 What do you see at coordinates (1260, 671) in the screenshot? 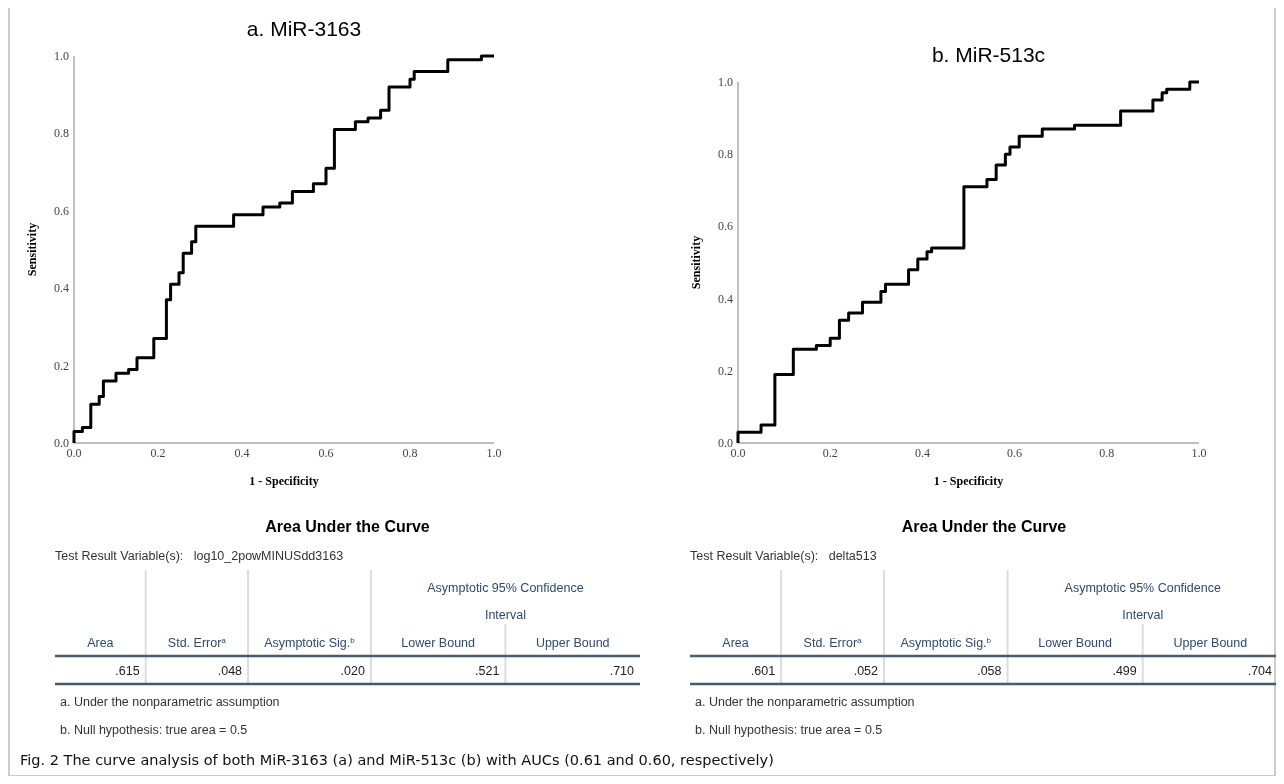
I see `text: .704` at bounding box center [1260, 671].